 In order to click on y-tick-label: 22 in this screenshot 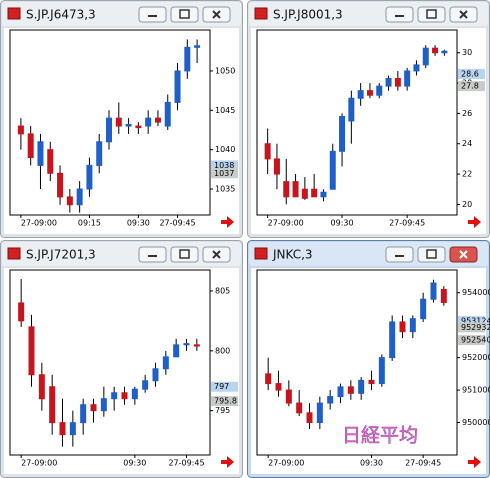, I will do `click(467, 174)`.